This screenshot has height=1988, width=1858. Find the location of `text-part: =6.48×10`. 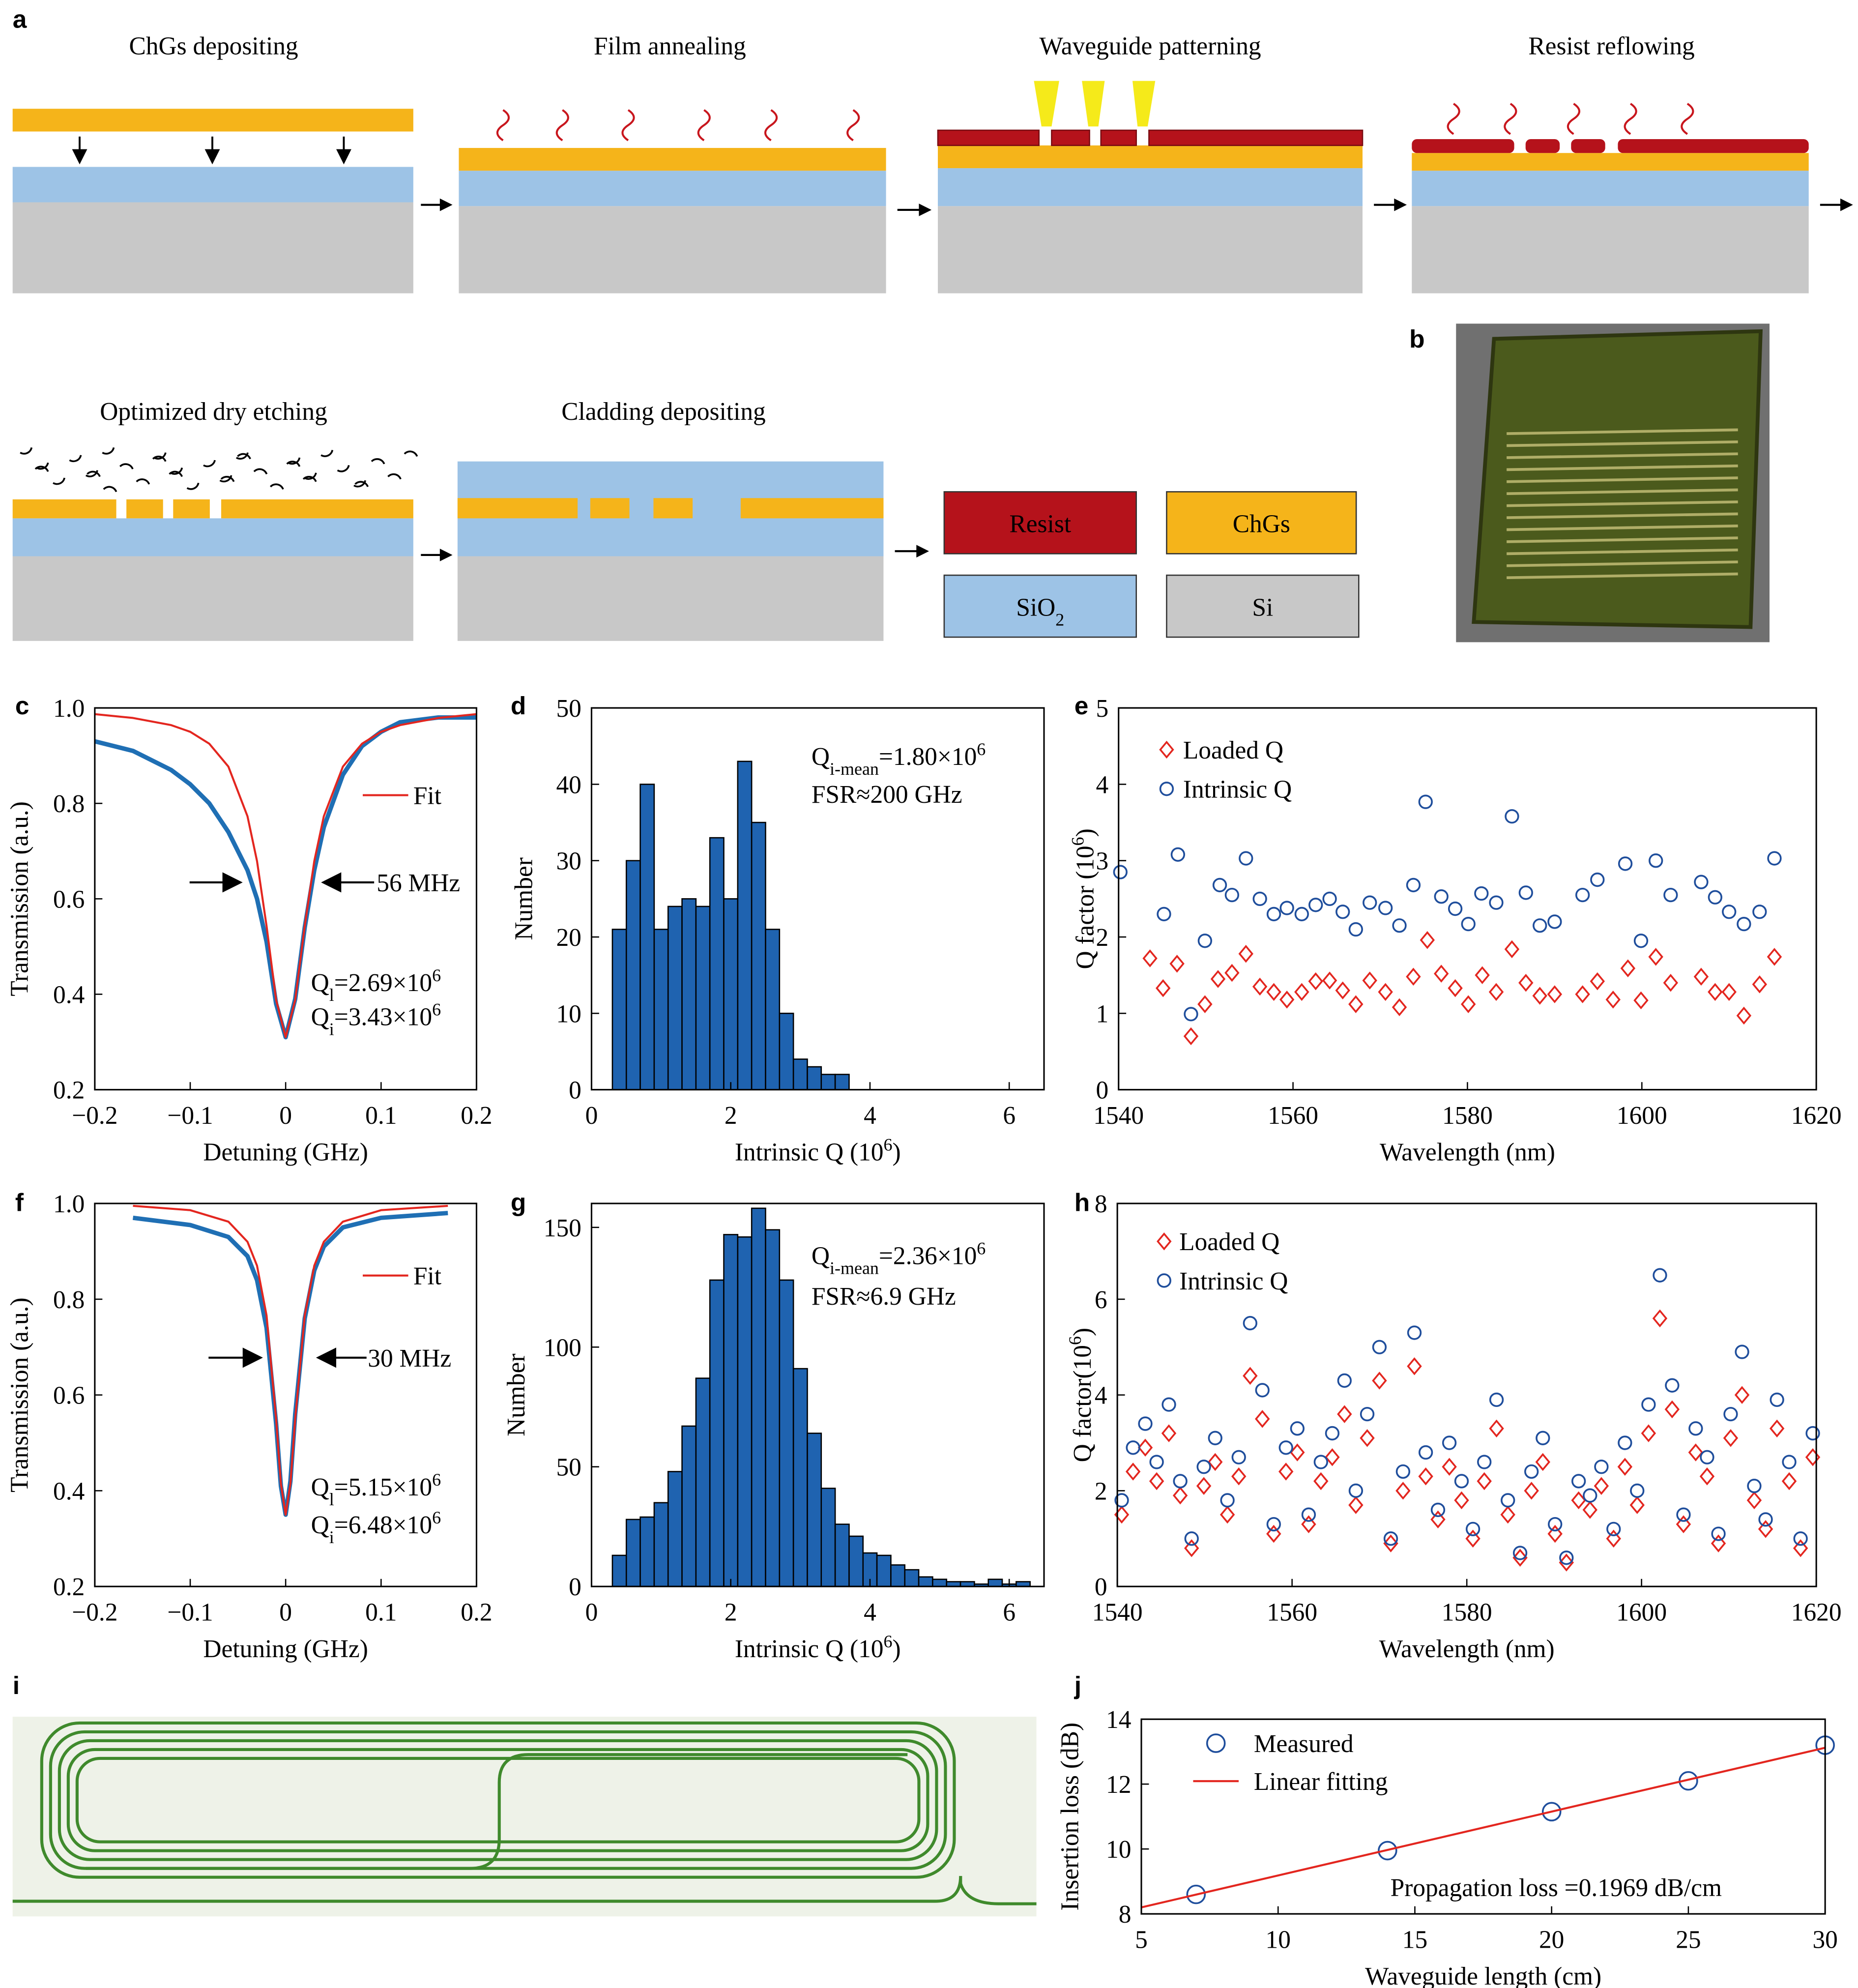

text-part: =6.48×10 is located at coordinates (383, 1525).